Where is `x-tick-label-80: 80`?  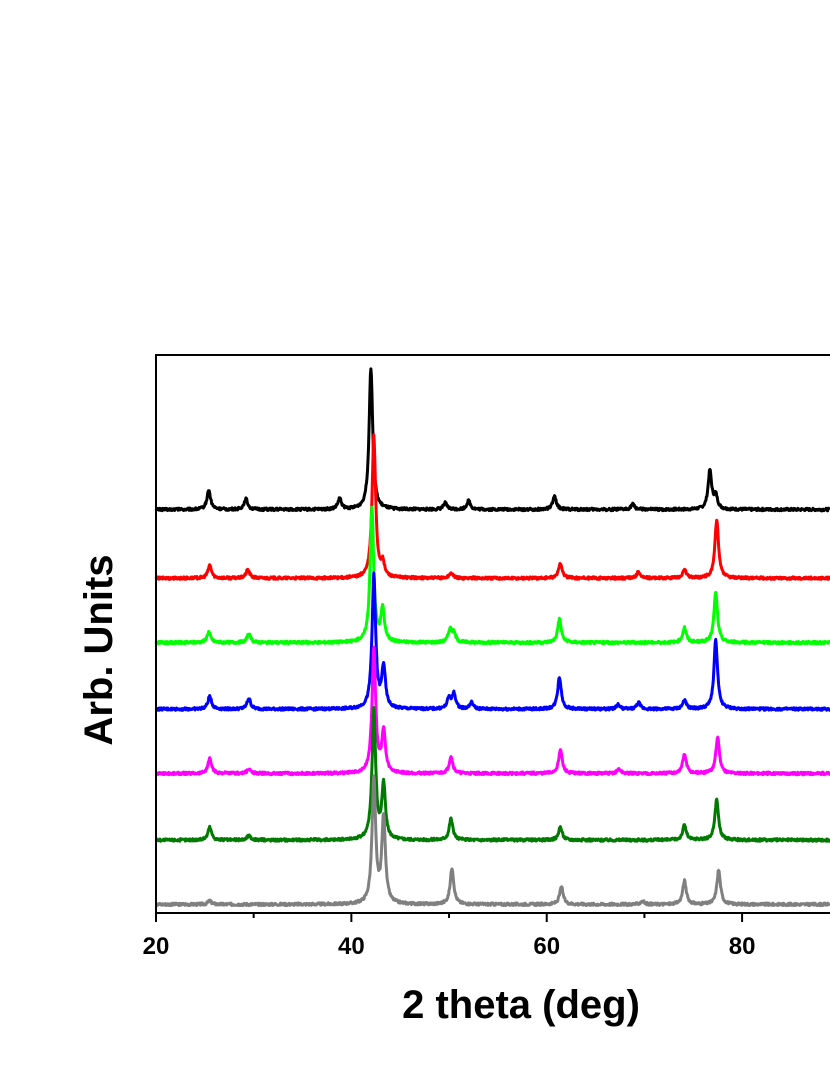
x-tick-label-80: 80 is located at coordinates (742, 946).